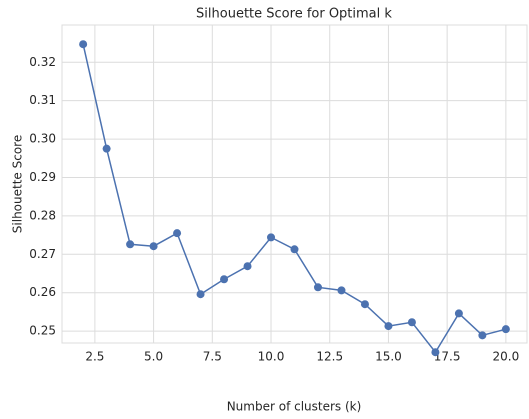 The height and width of the screenshot is (419, 529). Describe the element at coordinates (153, 357) in the screenshot. I see `x-tick-label: 5.0` at that location.